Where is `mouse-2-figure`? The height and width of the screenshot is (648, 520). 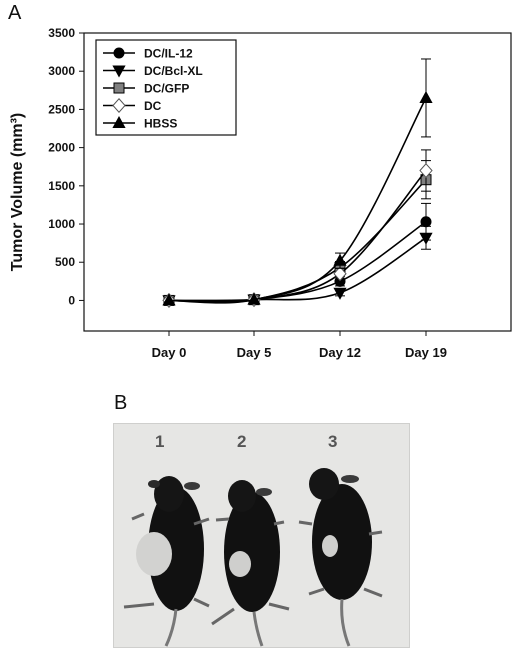
mouse-2-figure is located at coordinates (250, 563).